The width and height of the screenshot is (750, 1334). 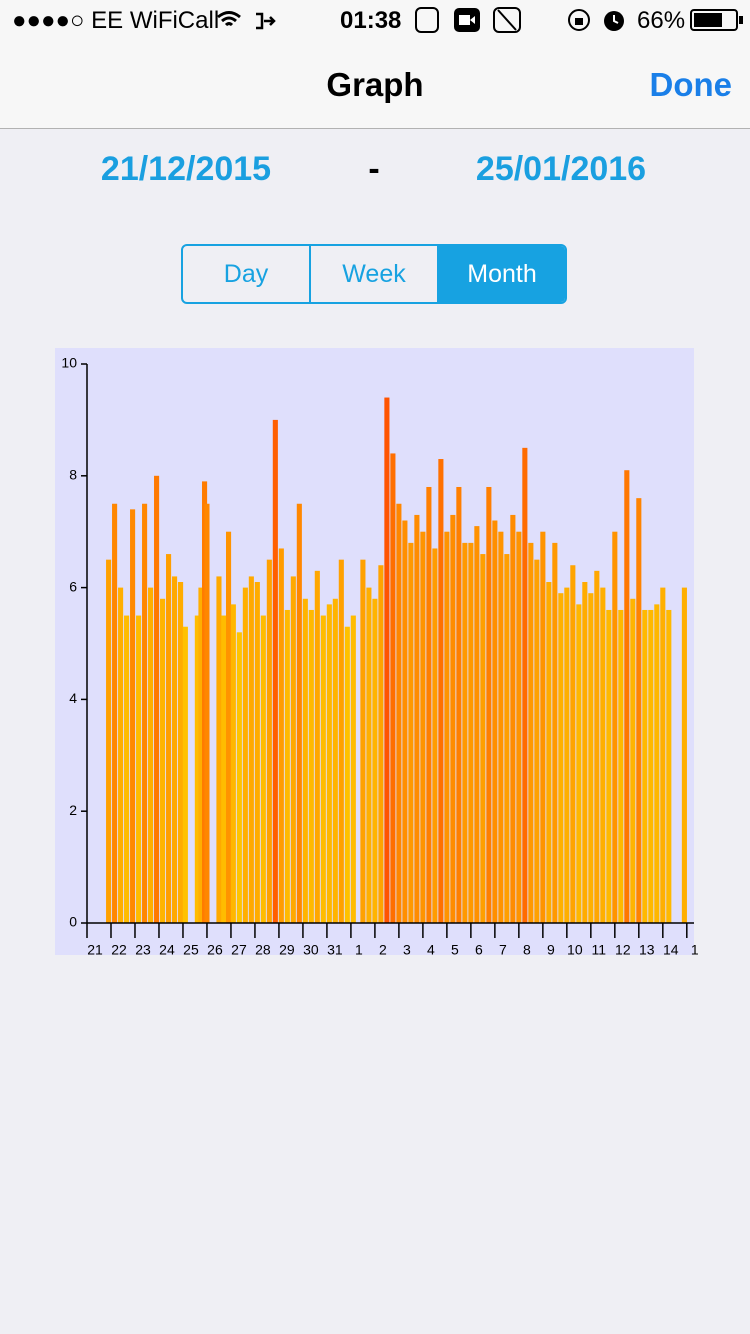 What do you see at coordinates (73, 586) in the screenshot?
I see `y-tick-label: 6` at bounding box center [73, 586].